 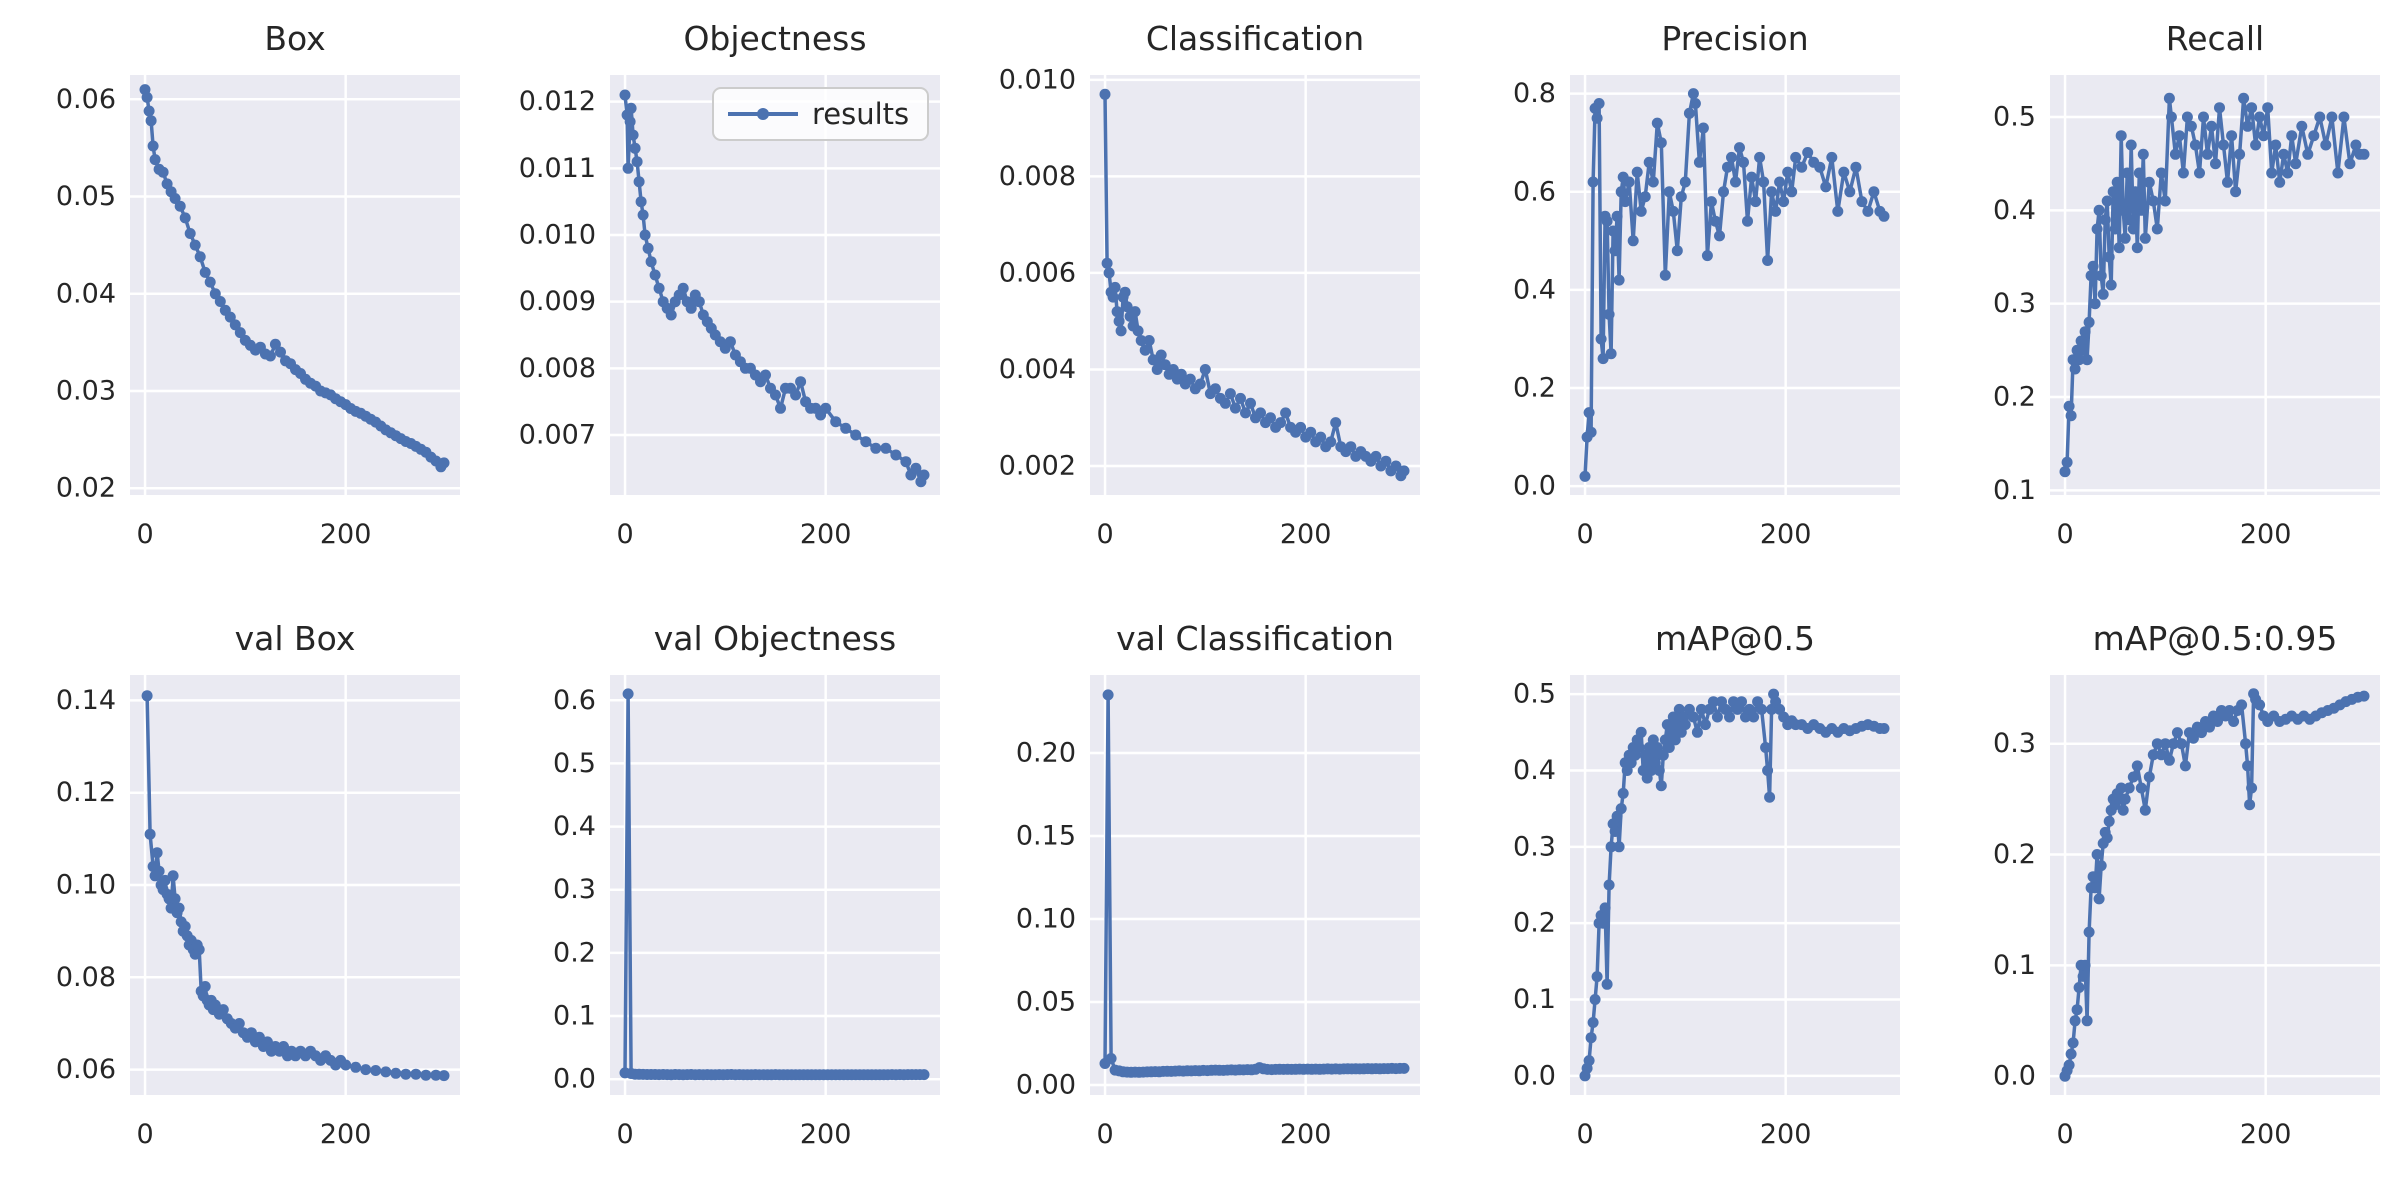 I want to click on subplot-val-box: 0.06 0.08 0.10 0.12 0.14 0 200 val Box, so click(x=240, y=900).